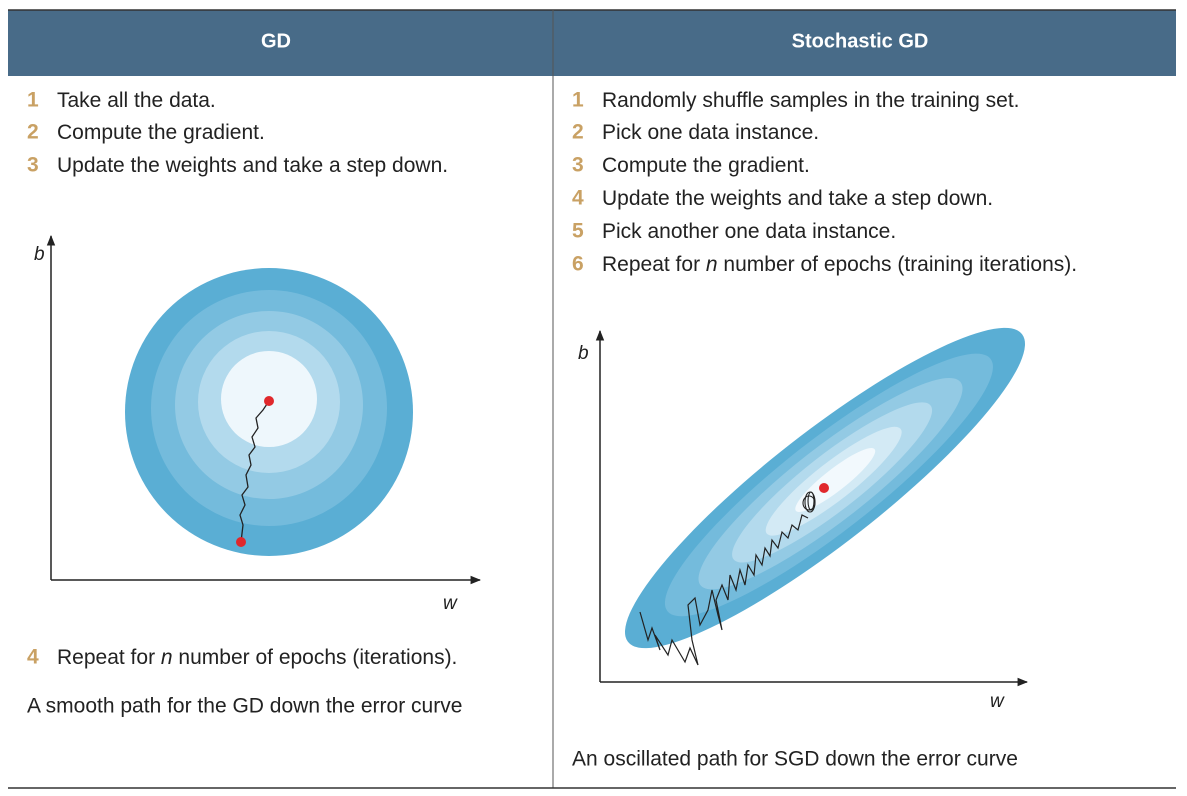  I want to click on header-band, so click(592, 43).